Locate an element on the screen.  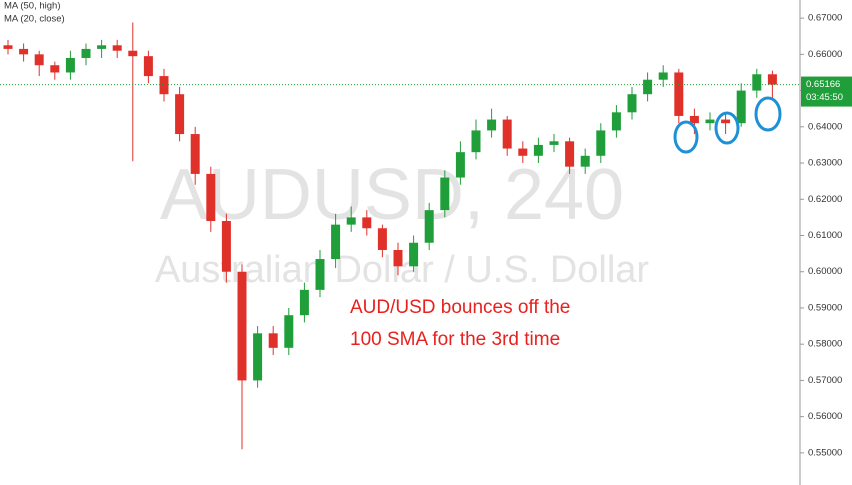
highlight-circles is located at coordinates (727, 125).